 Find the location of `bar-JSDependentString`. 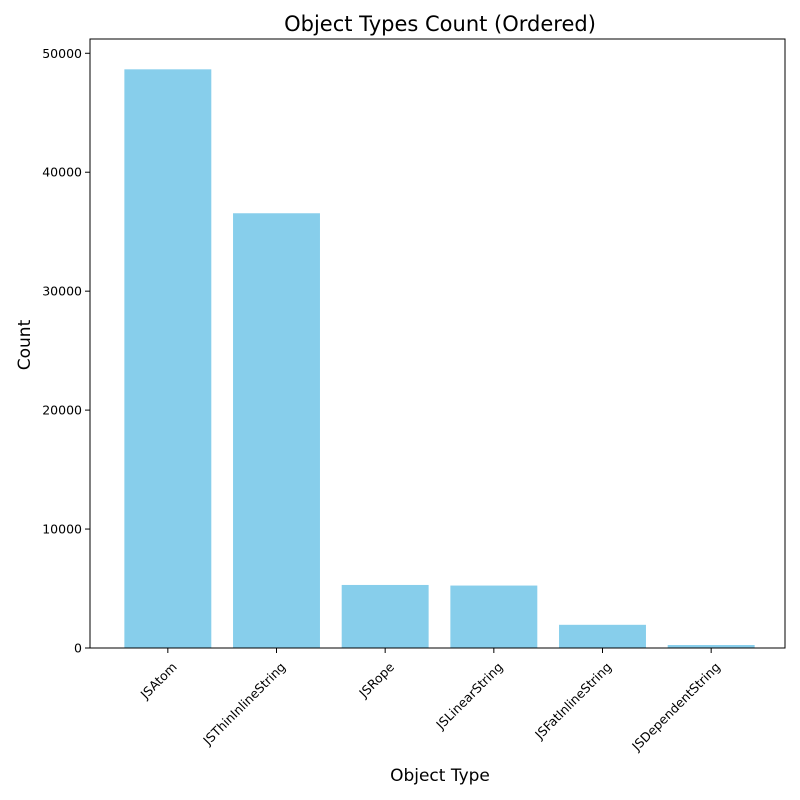

bar-JSDependentString is located at coordinates (711, 646).